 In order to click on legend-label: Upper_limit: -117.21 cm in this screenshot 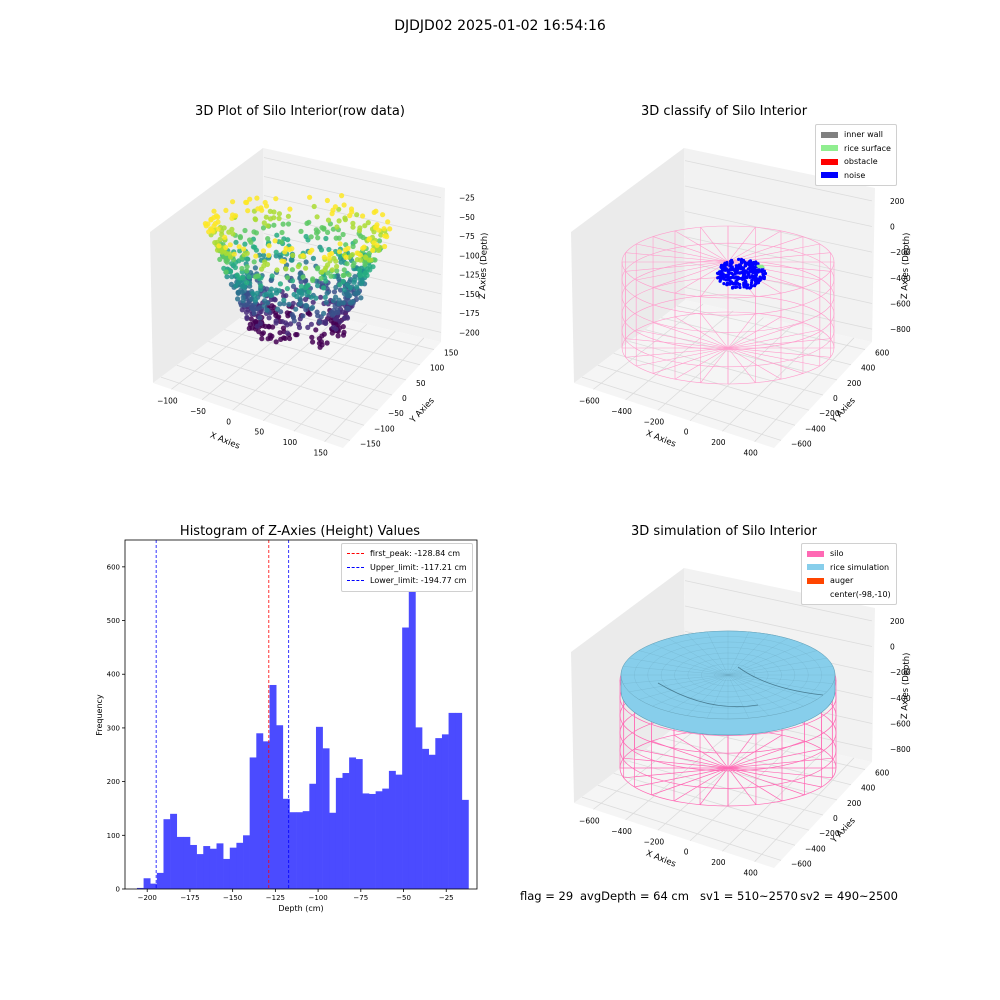, I will do `click(418, 567)`.